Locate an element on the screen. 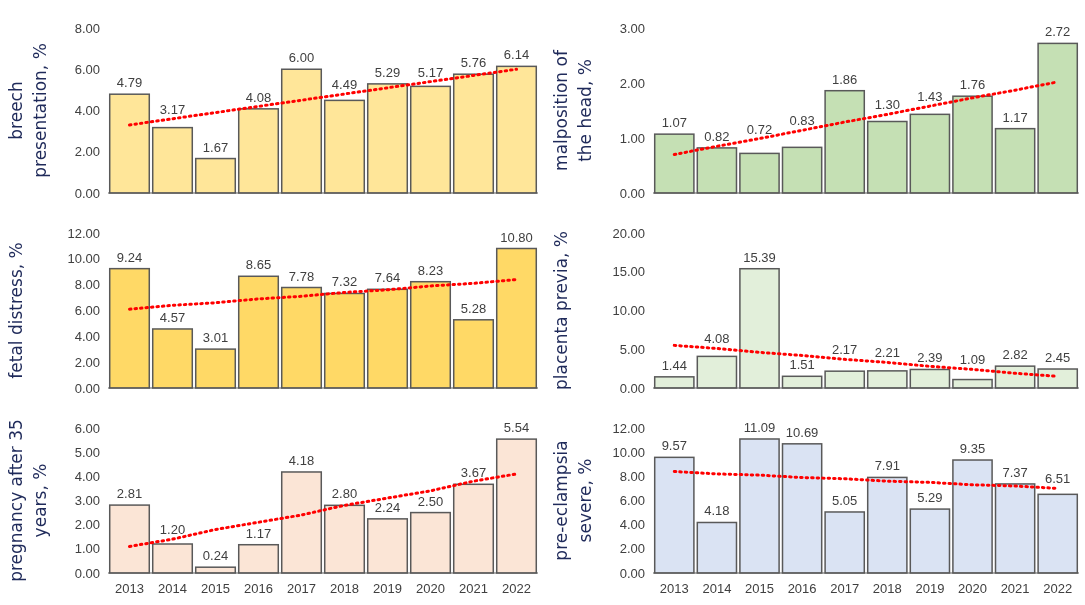 This screenshot has height=605, width=1085. data-label: 10.69 is located at coordinates (802, 432).